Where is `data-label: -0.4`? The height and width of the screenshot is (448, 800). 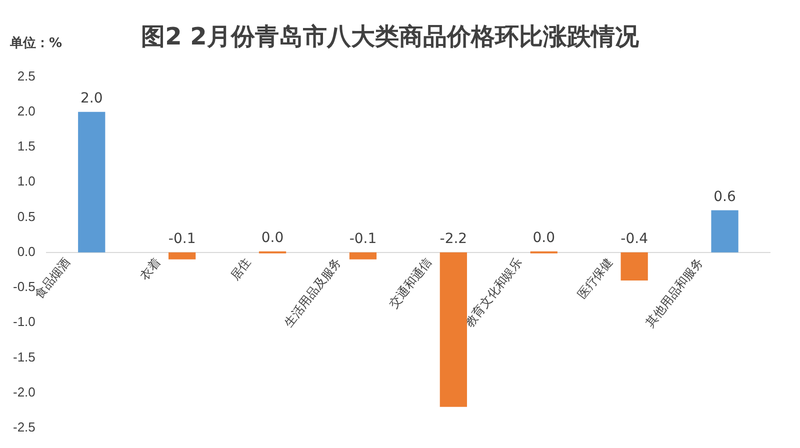 data-label: -0.4 is located at coordinates (634, 239).